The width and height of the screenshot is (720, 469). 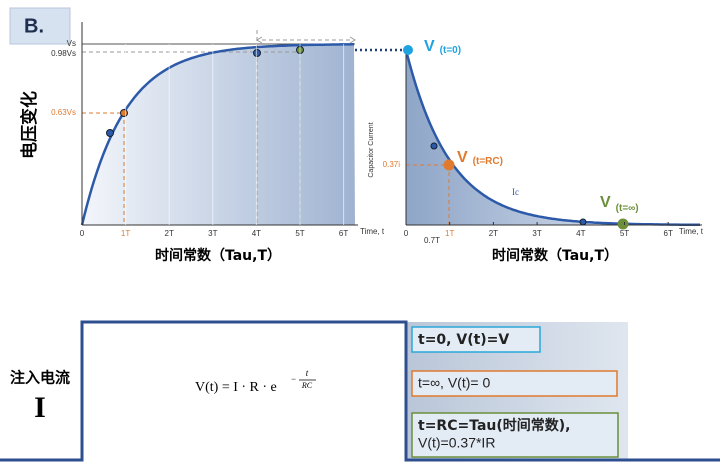 I want to click on area-fill, so click(x=218, y=134).